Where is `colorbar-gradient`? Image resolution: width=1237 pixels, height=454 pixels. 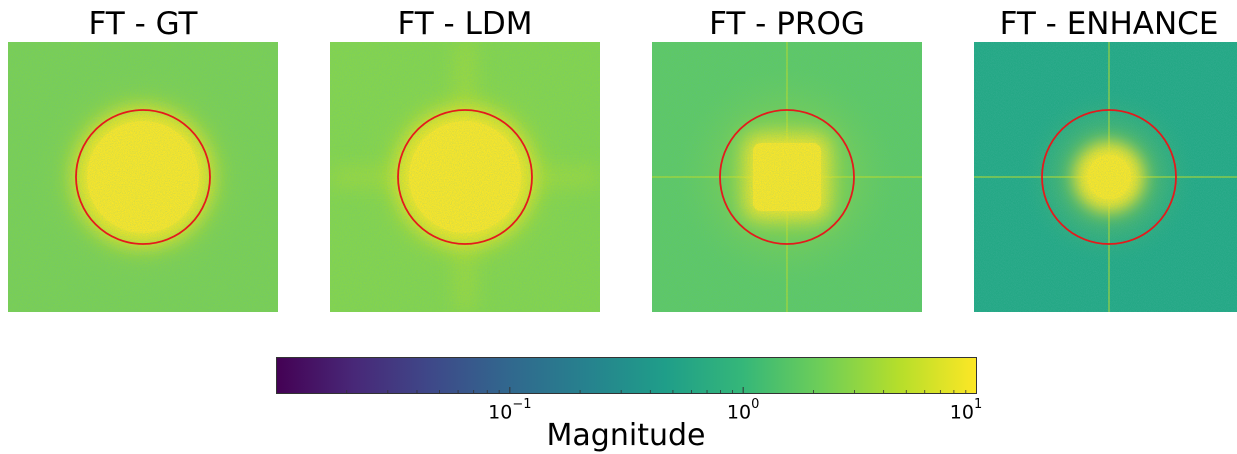 colorbar-gradient is located at coordinates (626, 375).